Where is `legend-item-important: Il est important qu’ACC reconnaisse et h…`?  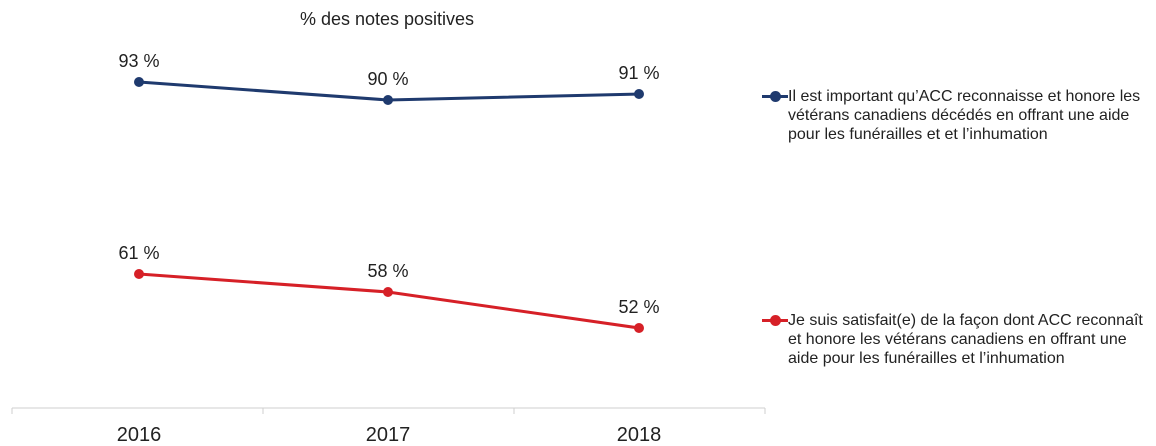 legend-item-important: Il est important qu’ACC reconnaisse et h… is located at coordinates (958, 115).